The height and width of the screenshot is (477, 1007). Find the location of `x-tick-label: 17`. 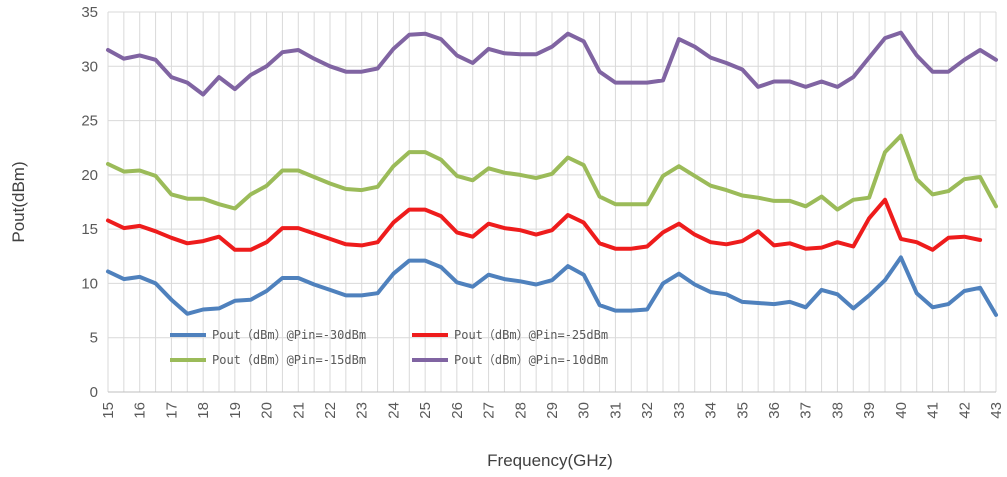

x-tick-label: 17 is located at coordinates (171, 410).